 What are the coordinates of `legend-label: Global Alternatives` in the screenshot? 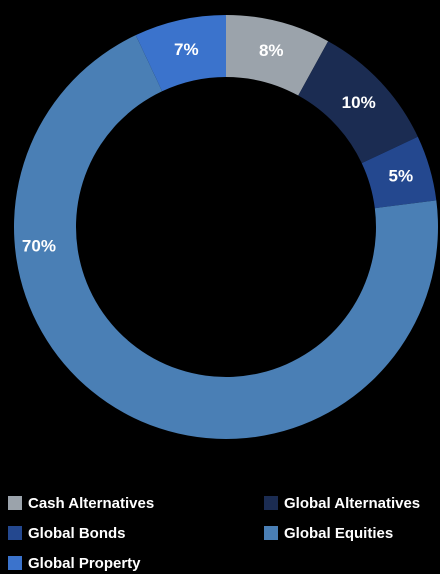 It's located at (352, 503).